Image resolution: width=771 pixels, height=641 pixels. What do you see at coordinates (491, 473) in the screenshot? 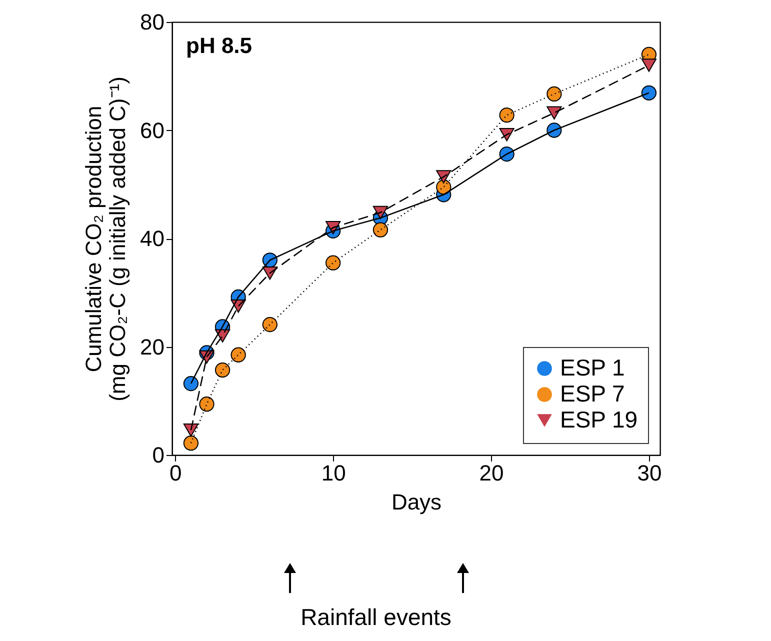
I see `x-tick-label: 20` at bounding box center [491, 473].